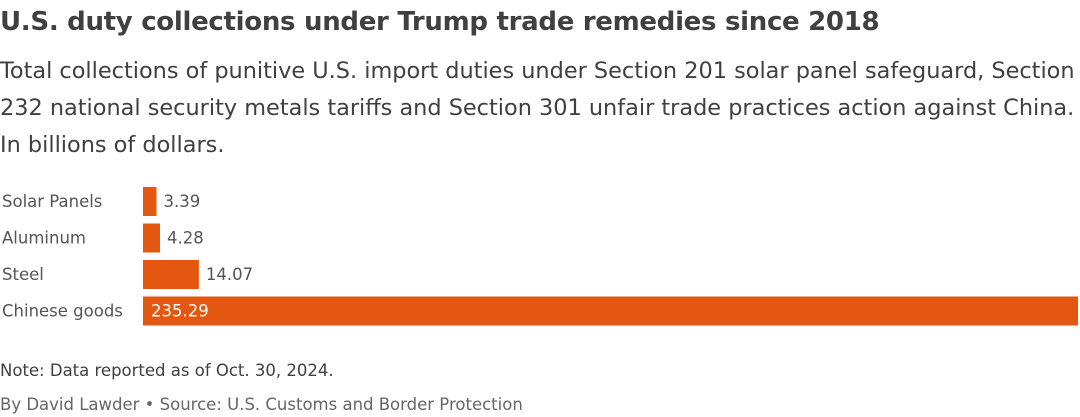 The width and height of the screenshot is (1080, 417). Describe the element at coordinates (52, 201) in the screenshot. I see `category-label-solar-panels: Solar Panels` at that location.